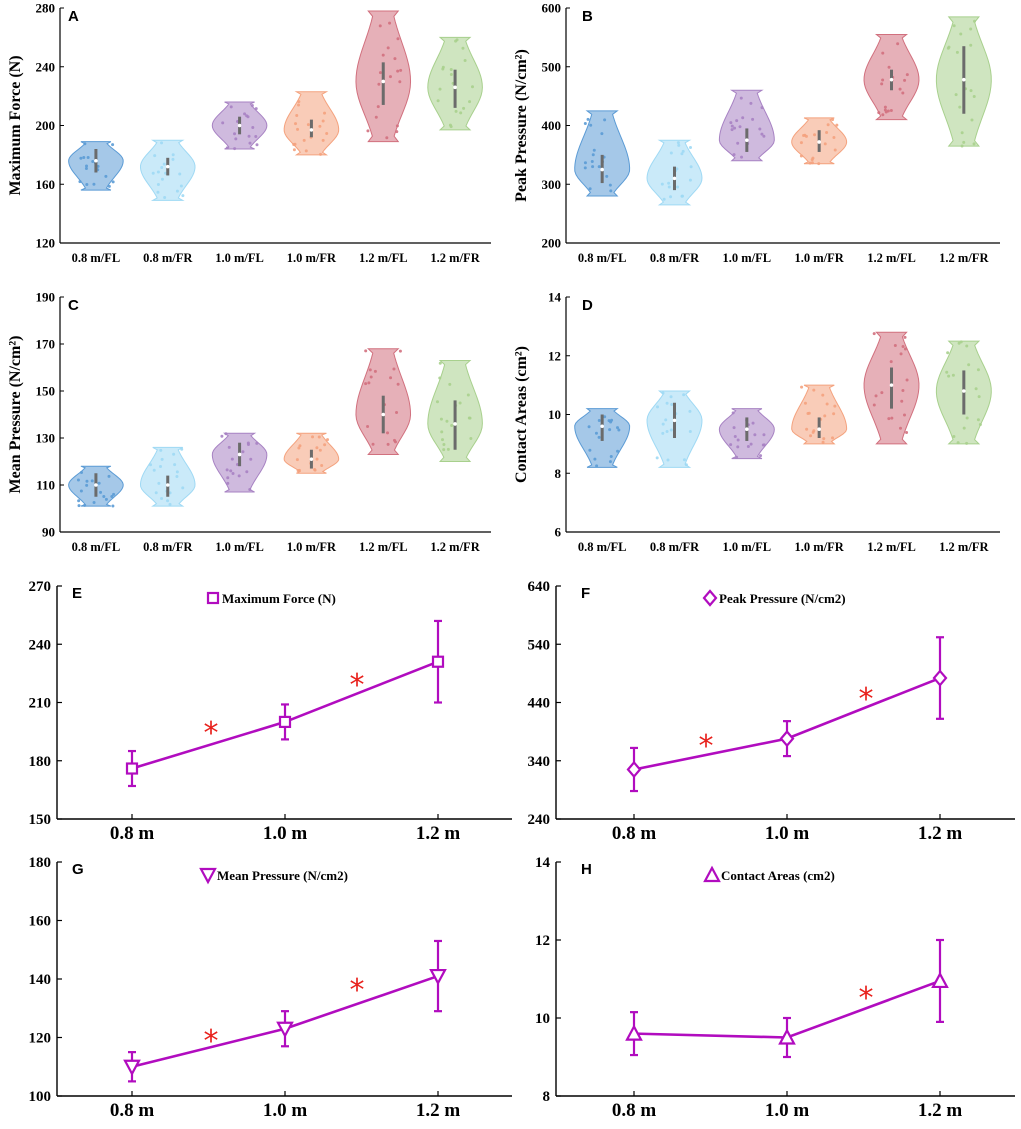  What do you see at coordinates (167, 166) in the screenshot?
I see `median-point` at bounding box center [167, 166].